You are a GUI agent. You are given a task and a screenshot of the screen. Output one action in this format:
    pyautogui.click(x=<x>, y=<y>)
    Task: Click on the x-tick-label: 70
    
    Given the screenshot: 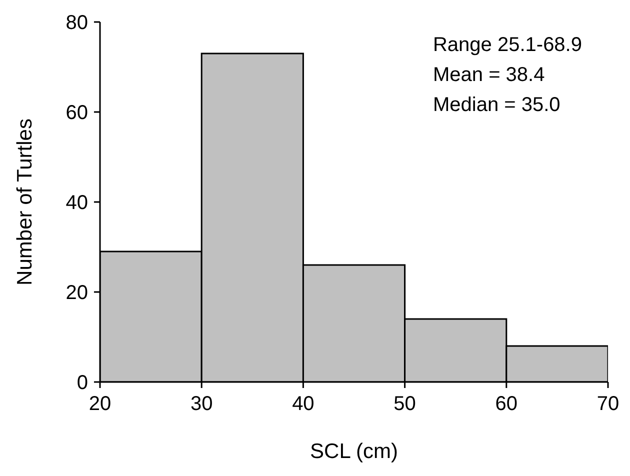 What is the action you would take?
    pyautogui.click(x=608, y=404)
    